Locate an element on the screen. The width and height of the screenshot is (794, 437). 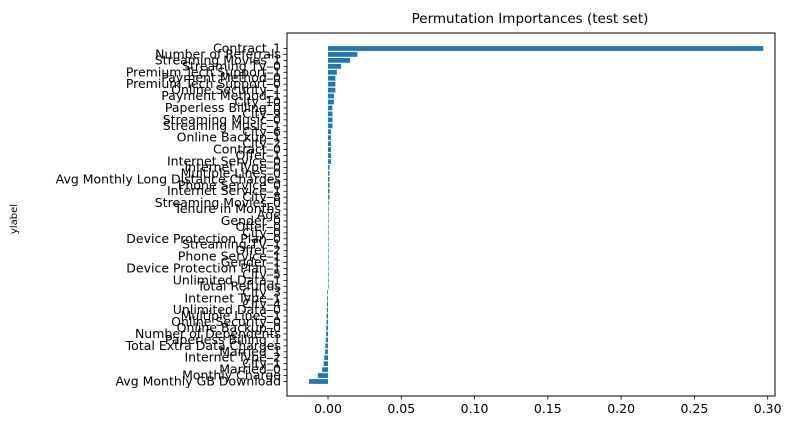
y-tick-label: Device Protection Plan_0 is located at coordinates (203, 238).